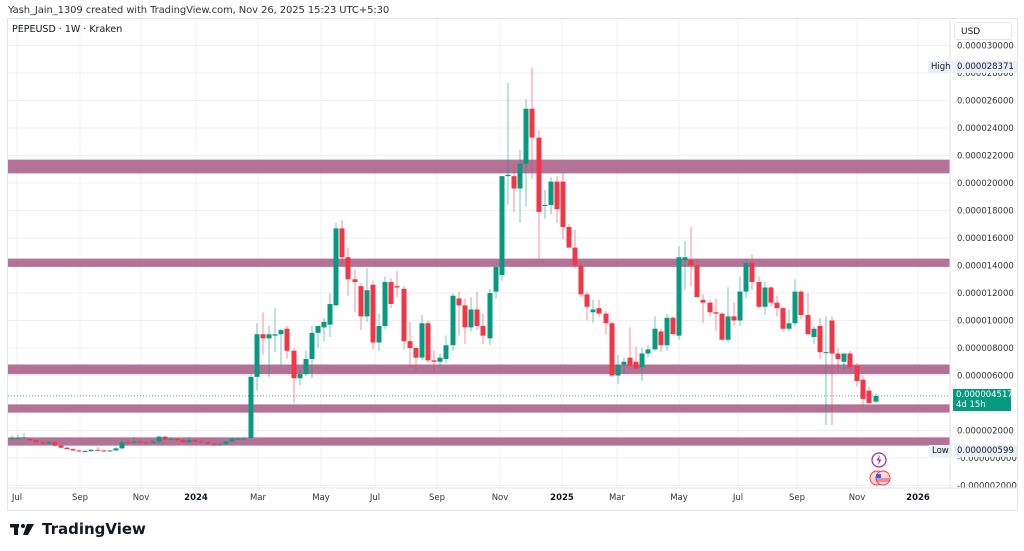 The height and width of the screenshot is (551, 1024). I want to click on us-flag-economic-event-icon, so click(881, 478).